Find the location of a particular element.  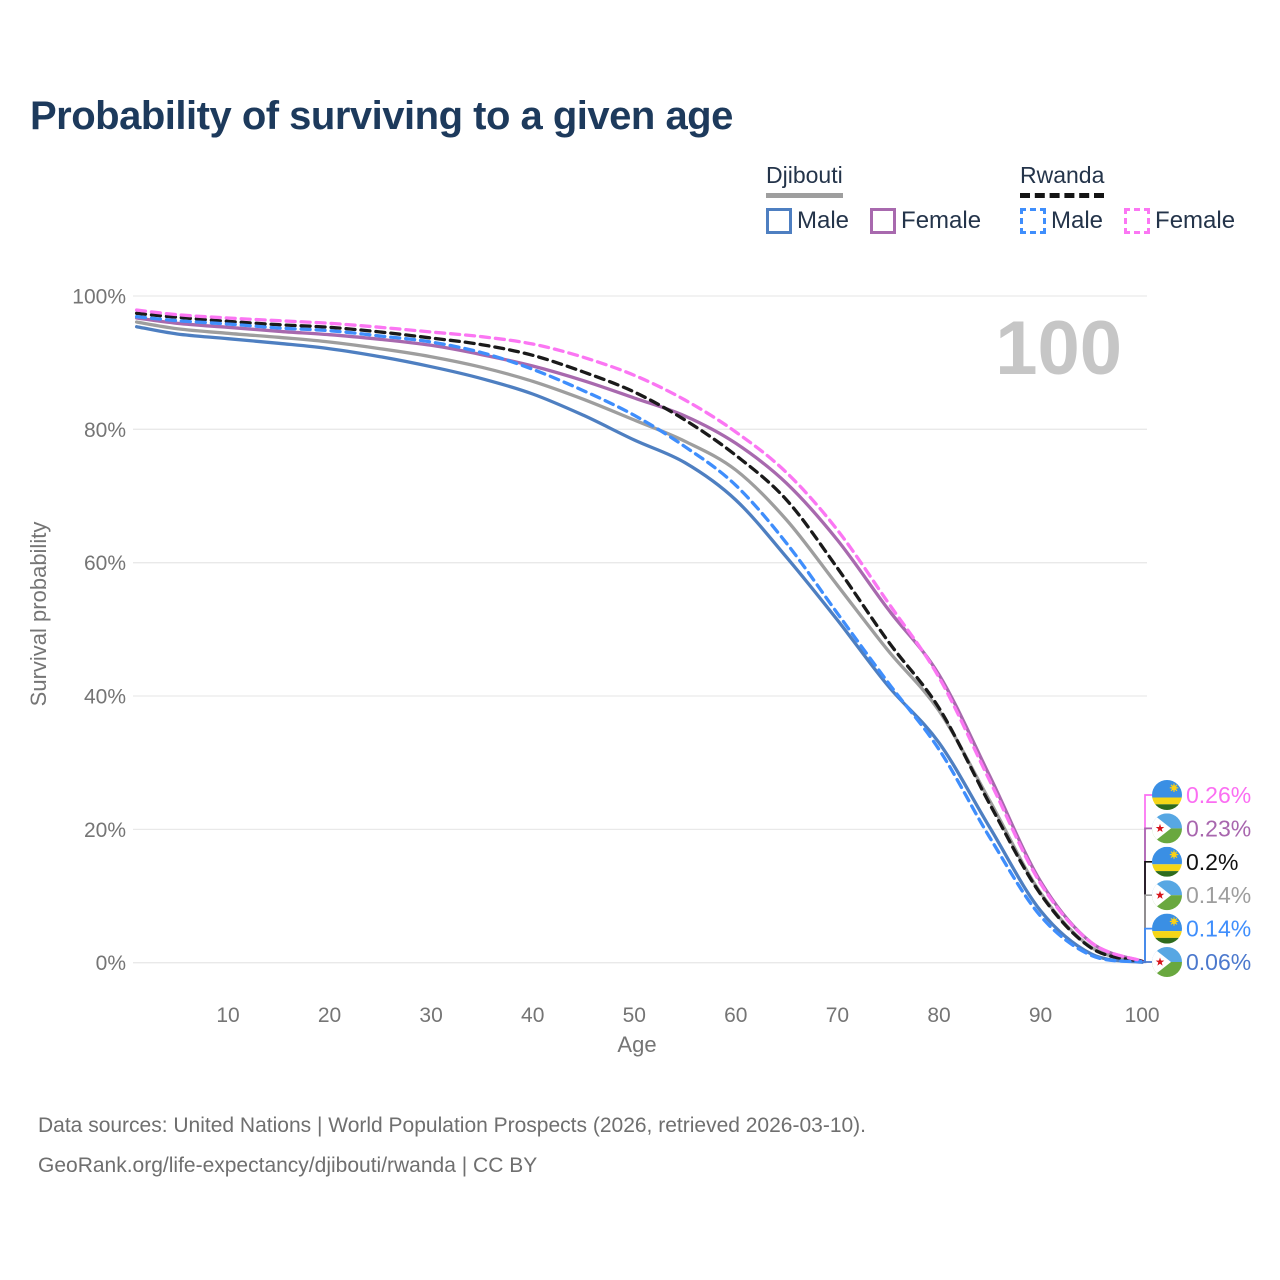

y-tick-label: 0% is located at coordinates (111, 963).